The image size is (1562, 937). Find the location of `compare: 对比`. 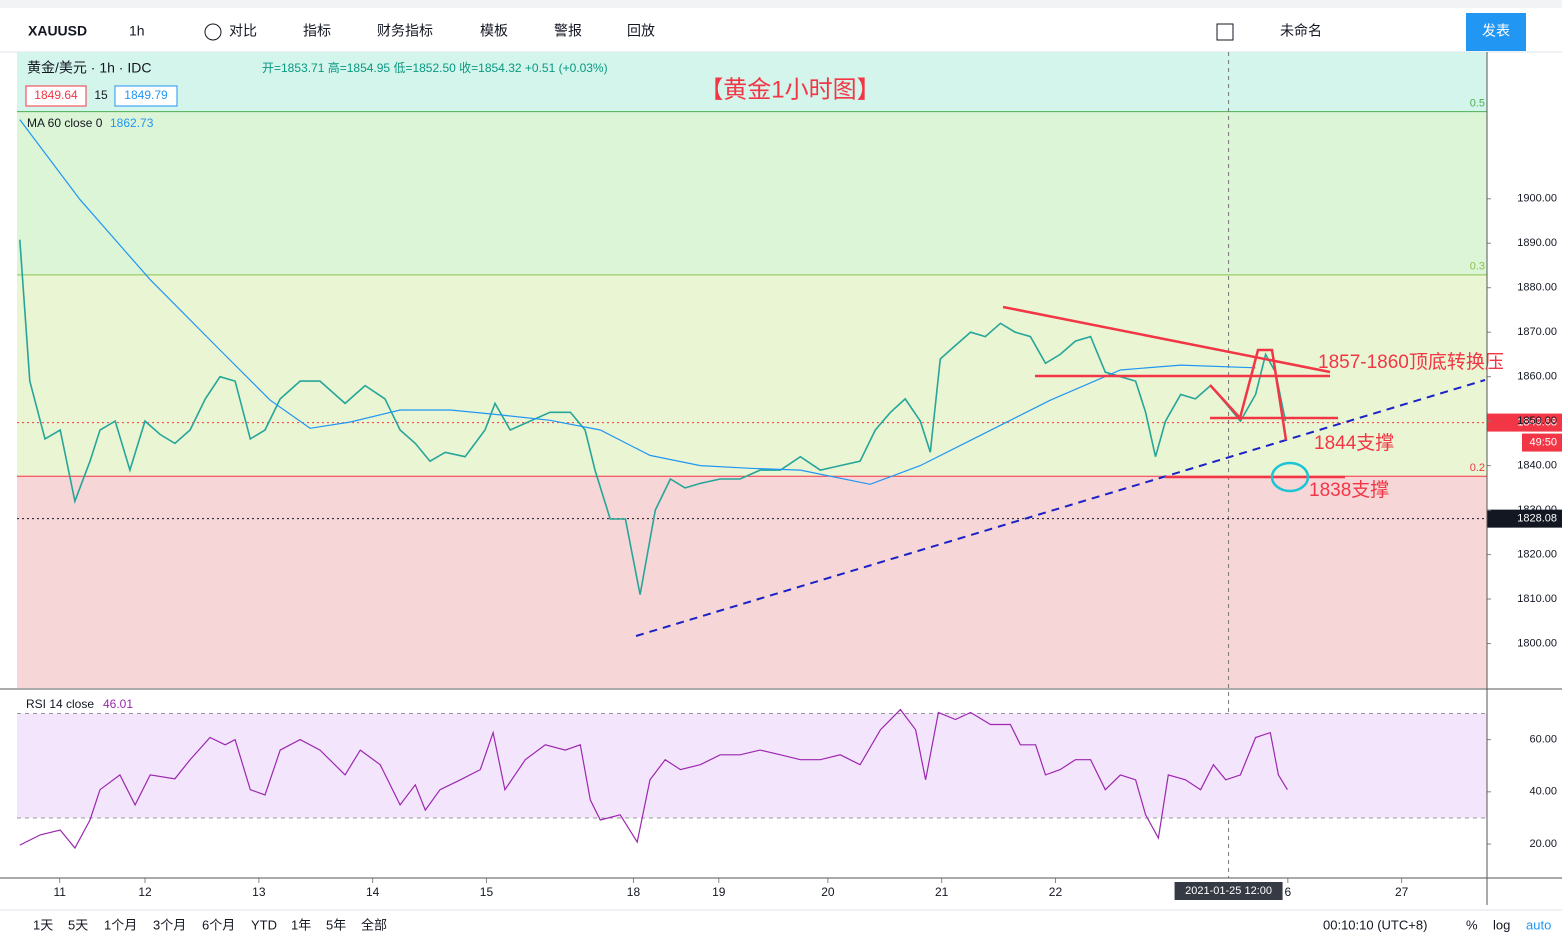

compare: 对比 is located at coordinates (243, 31).